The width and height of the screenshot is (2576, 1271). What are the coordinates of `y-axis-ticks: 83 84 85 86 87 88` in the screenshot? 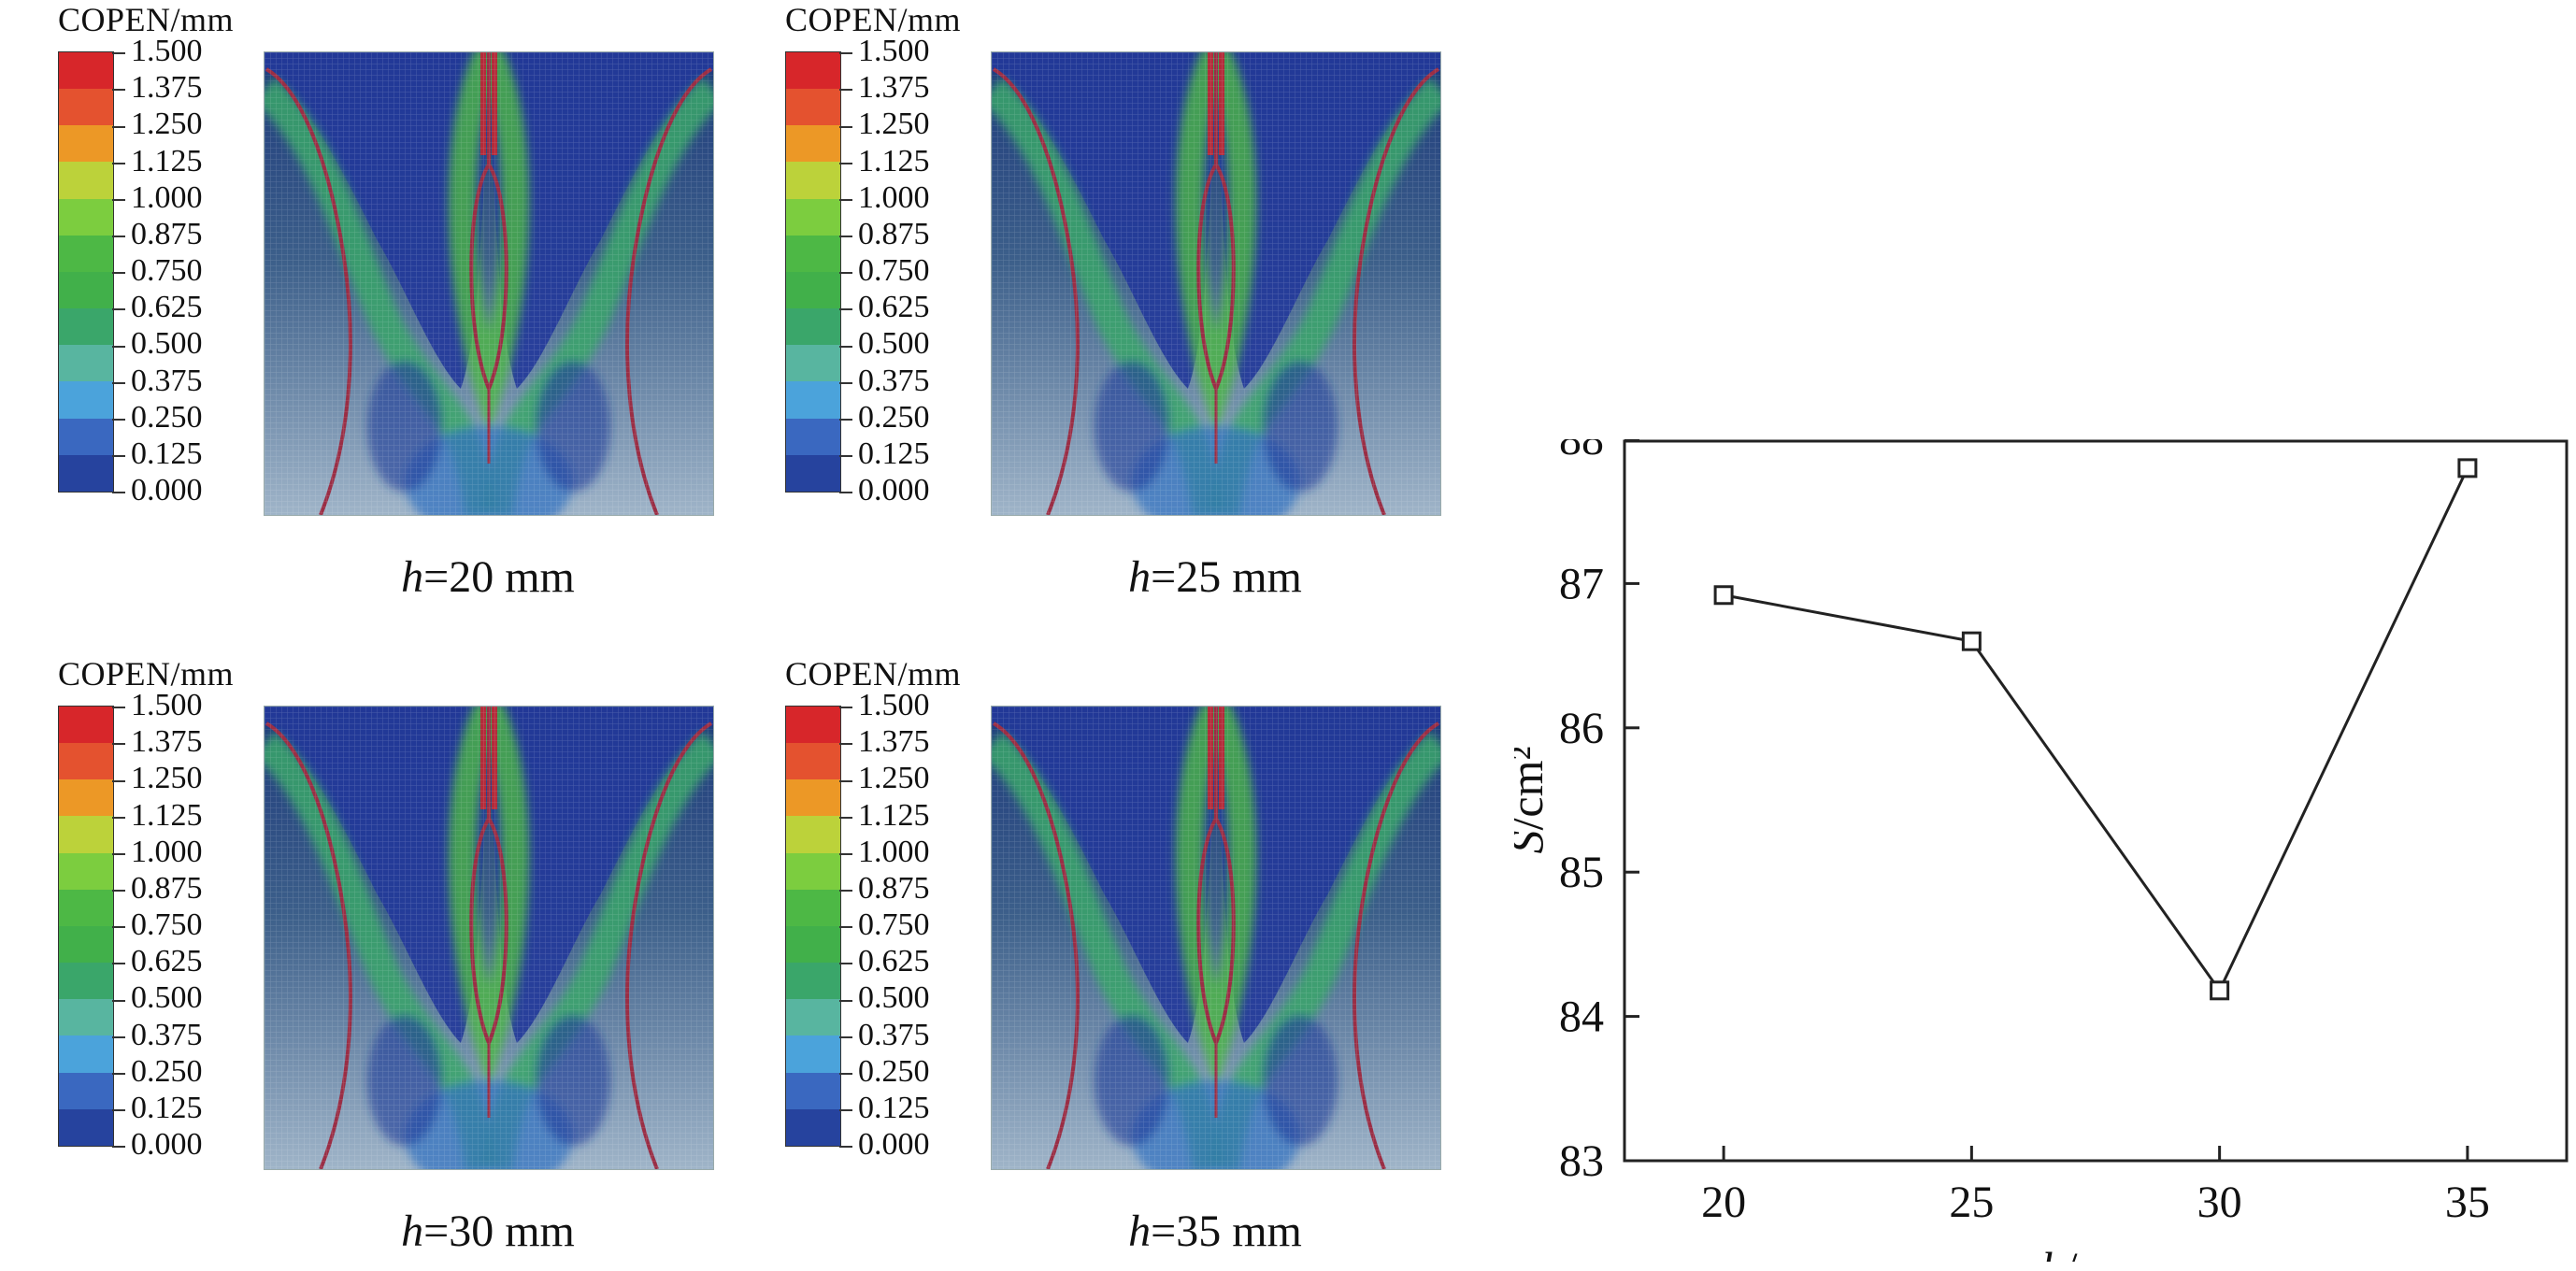 It's located at (1599, 812).